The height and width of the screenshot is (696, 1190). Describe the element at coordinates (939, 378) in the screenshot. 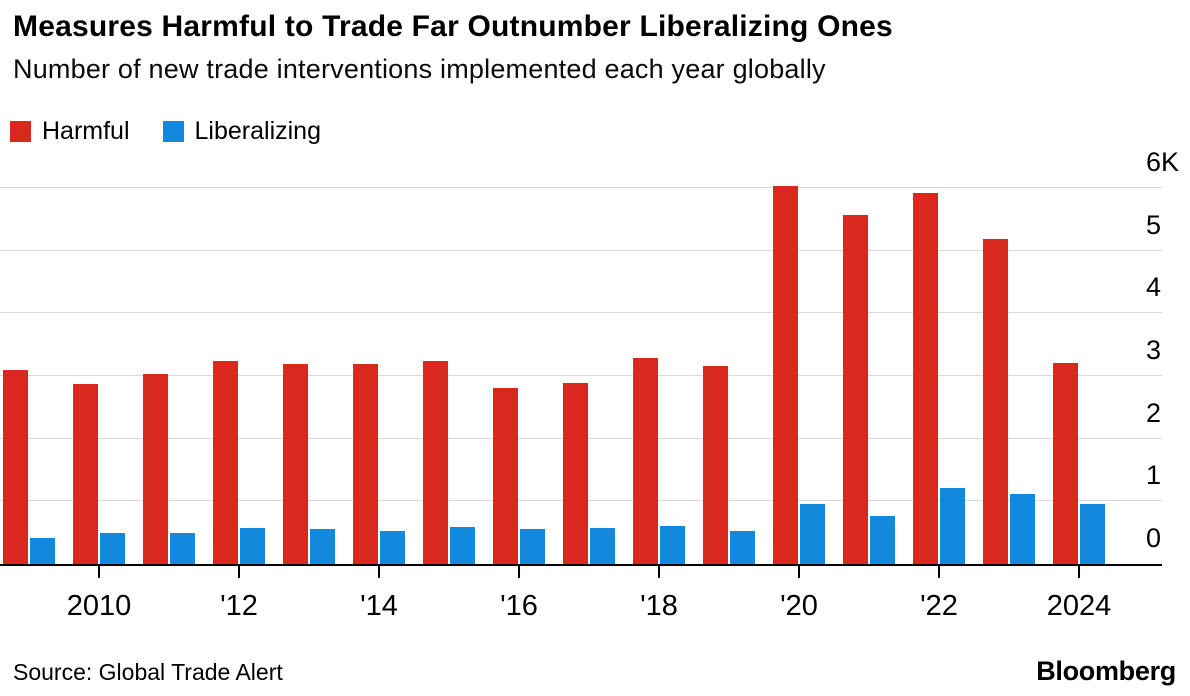

I see `bar-group-2022` at that location.